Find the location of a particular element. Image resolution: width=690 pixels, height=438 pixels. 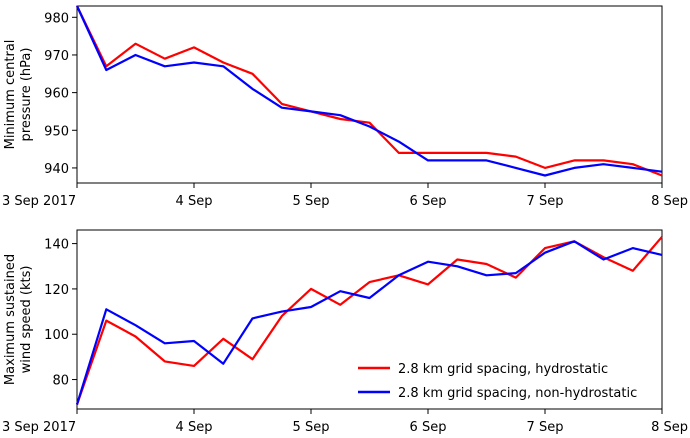

pressure-y-tick-label: 940 is located at coordinates (56, 169).